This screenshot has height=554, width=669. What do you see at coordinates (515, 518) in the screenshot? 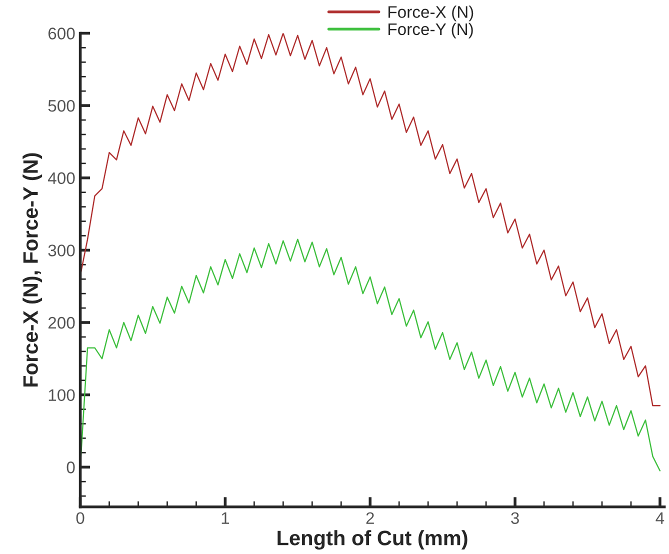
I see `x-tick-label: 3` at bounding box center [515, 518].